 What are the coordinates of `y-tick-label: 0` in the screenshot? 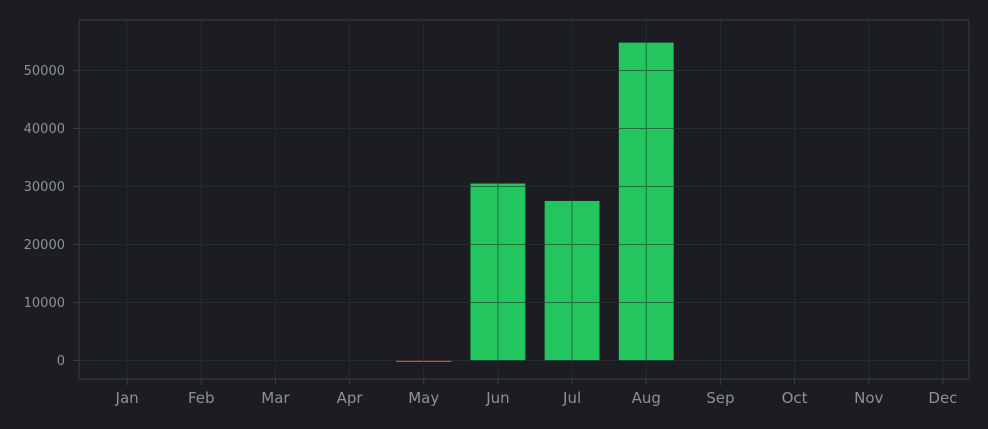 It's located at (61, 361).